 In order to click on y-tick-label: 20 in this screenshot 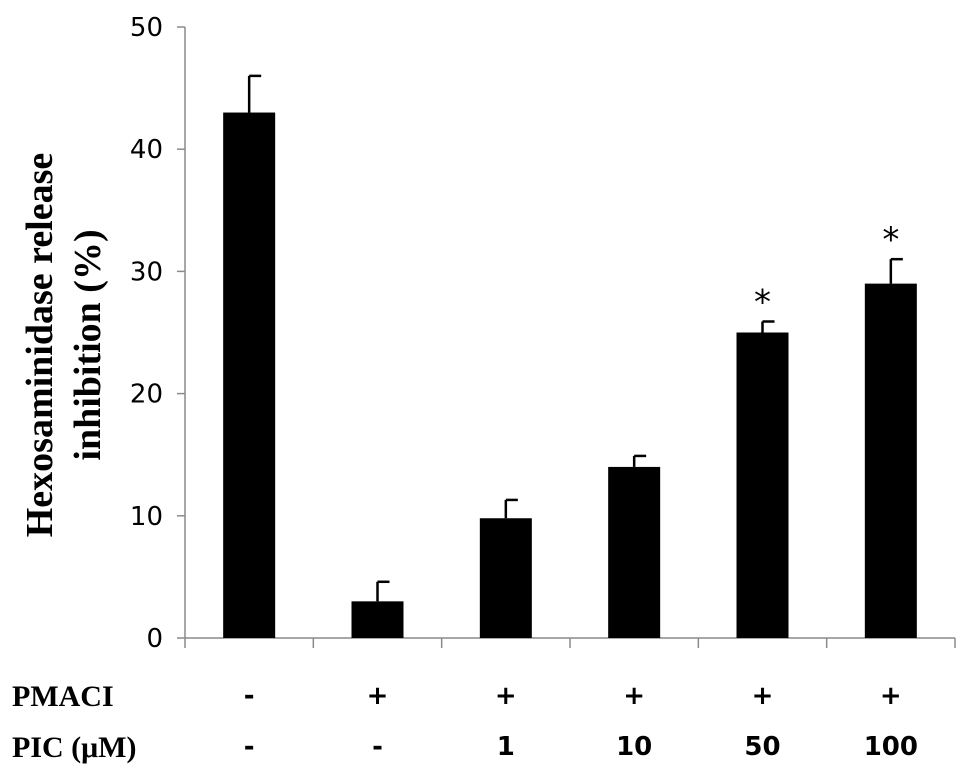, I will do `click(146, 395)`.